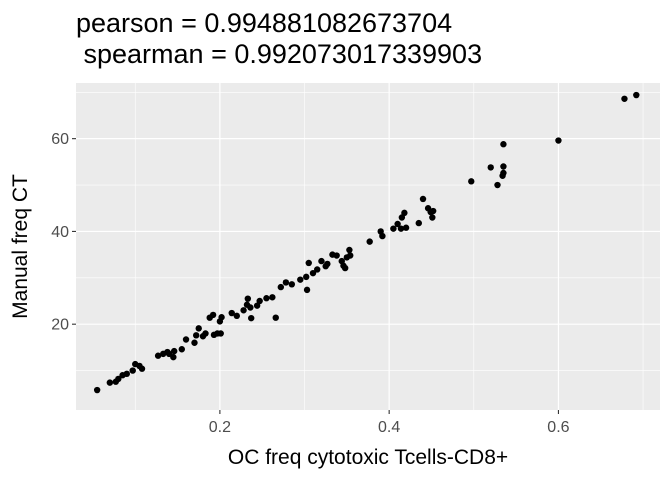 Image resolution: width=672 pixels, height=480 pixels. I want to click on y-tick-label: 60, so click(60, 139).